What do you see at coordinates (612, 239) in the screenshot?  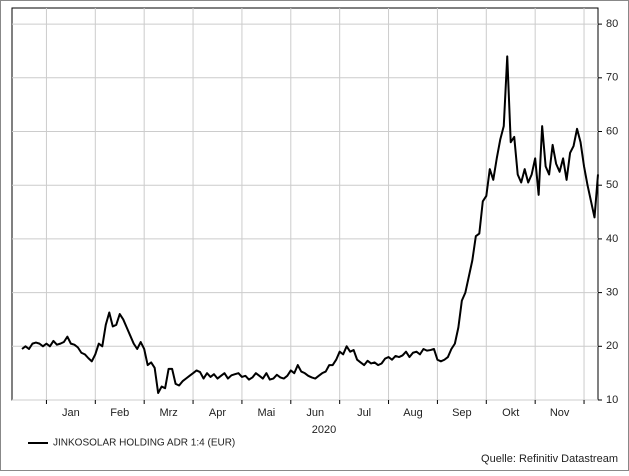 I see `y-tick-label: 40` at bounding box center [612, 239].